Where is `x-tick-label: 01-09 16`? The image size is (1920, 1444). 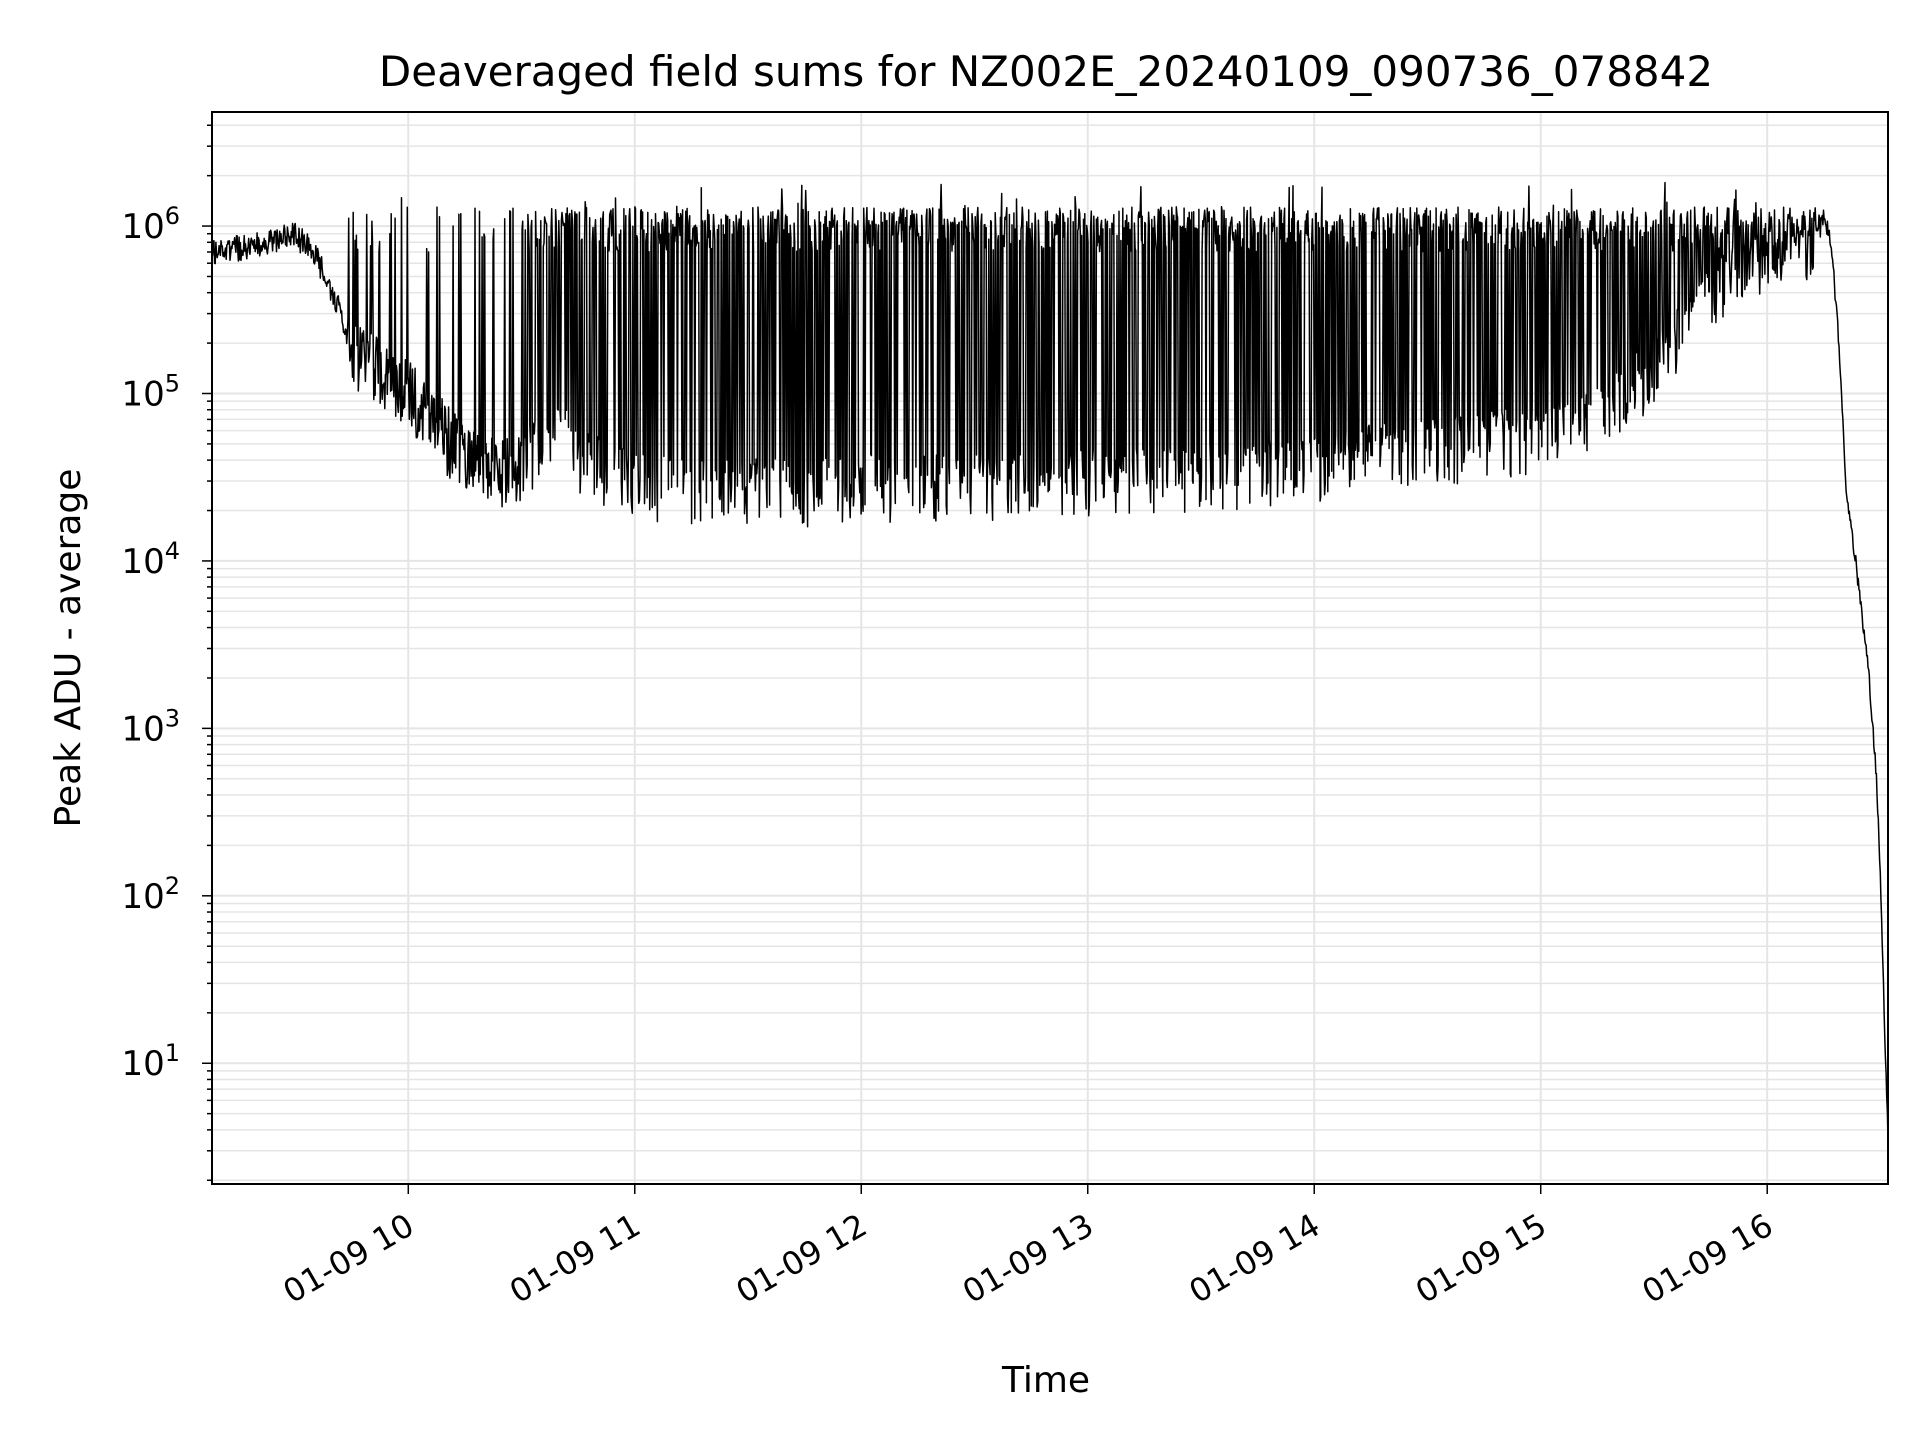
x-tick-label: 01-09 16 is located at coordinates (1708, 1258).